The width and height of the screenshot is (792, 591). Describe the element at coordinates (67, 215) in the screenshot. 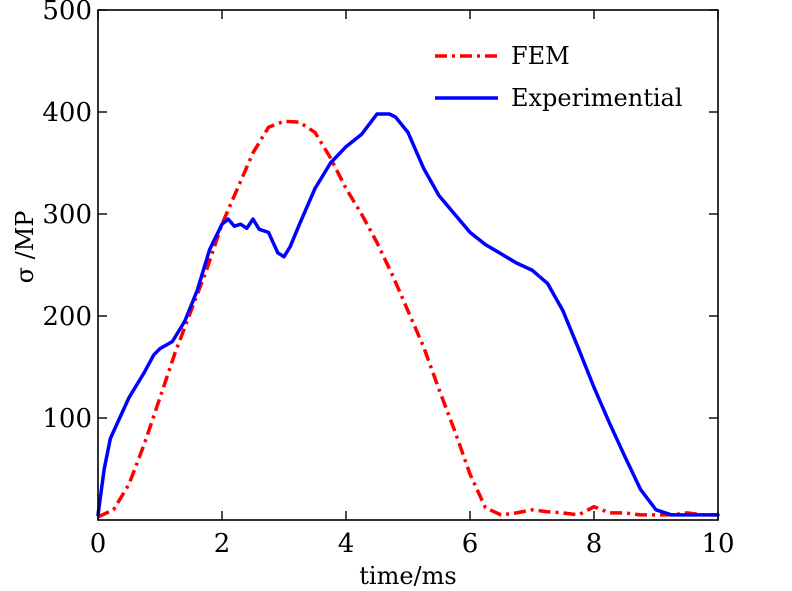

I see `y-tick-label: 300` at that location.